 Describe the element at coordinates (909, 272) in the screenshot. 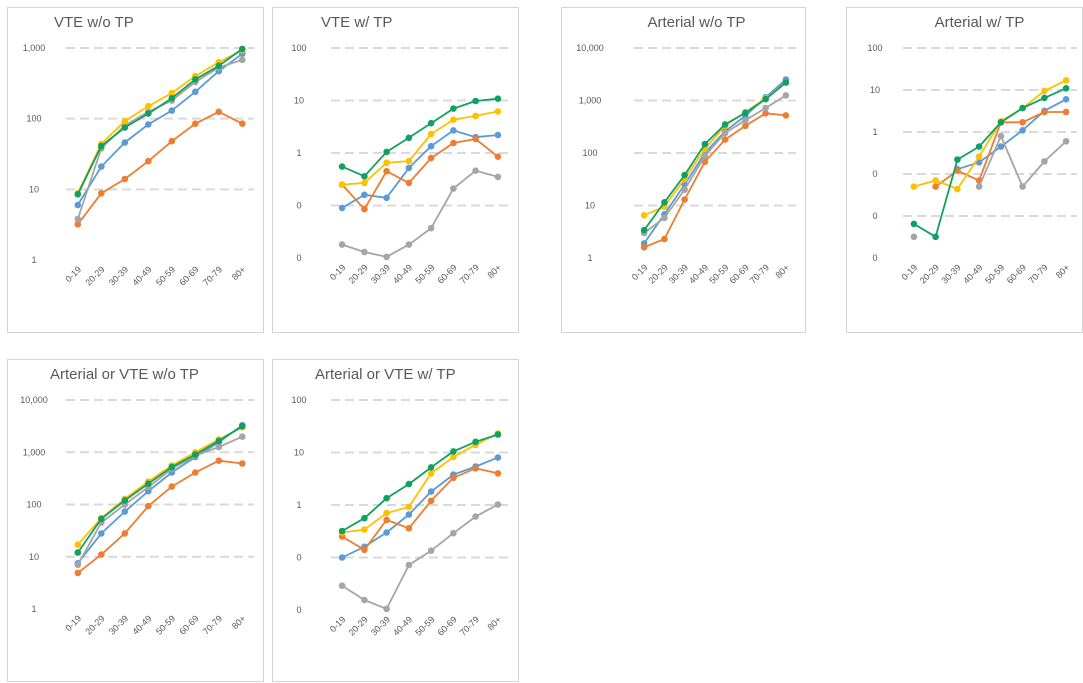

I see `x-tick-label: 0-19` at that location.